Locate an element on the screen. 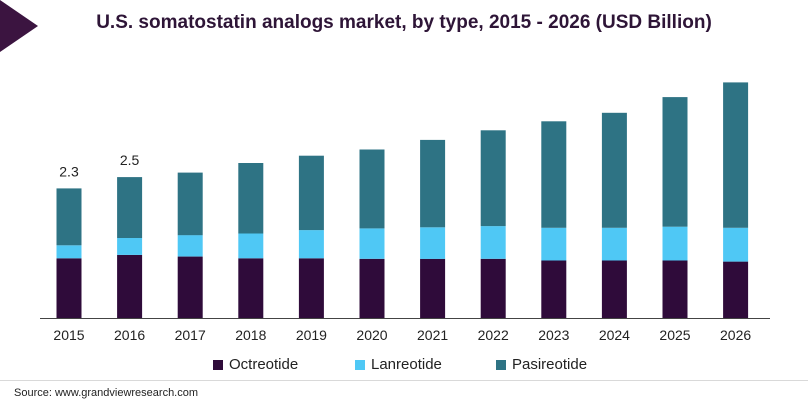 The width and height of the screenshot is (808, 404). legend-item-lanreotide: Lanreotide is located at coordinates (398, 364).